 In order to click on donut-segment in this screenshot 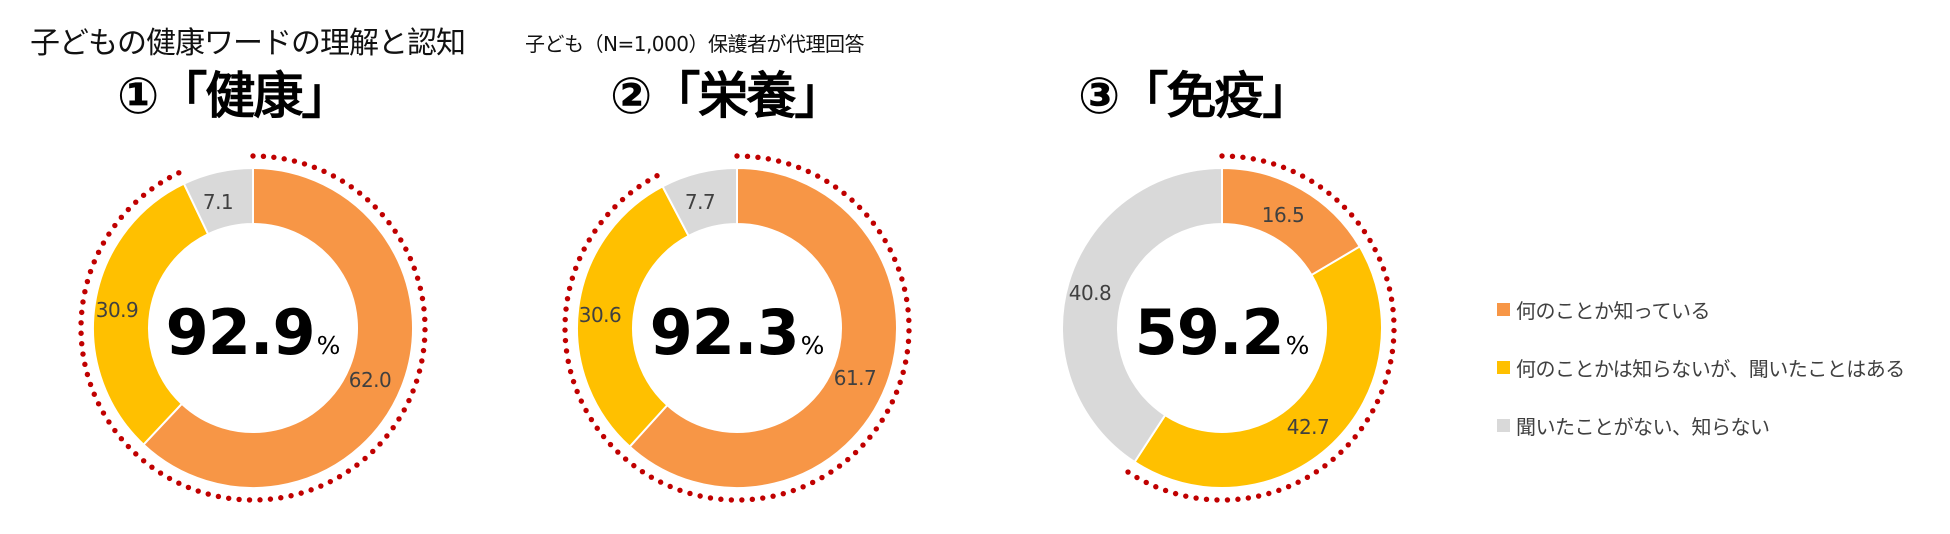, I will do `click(151, 314)`.